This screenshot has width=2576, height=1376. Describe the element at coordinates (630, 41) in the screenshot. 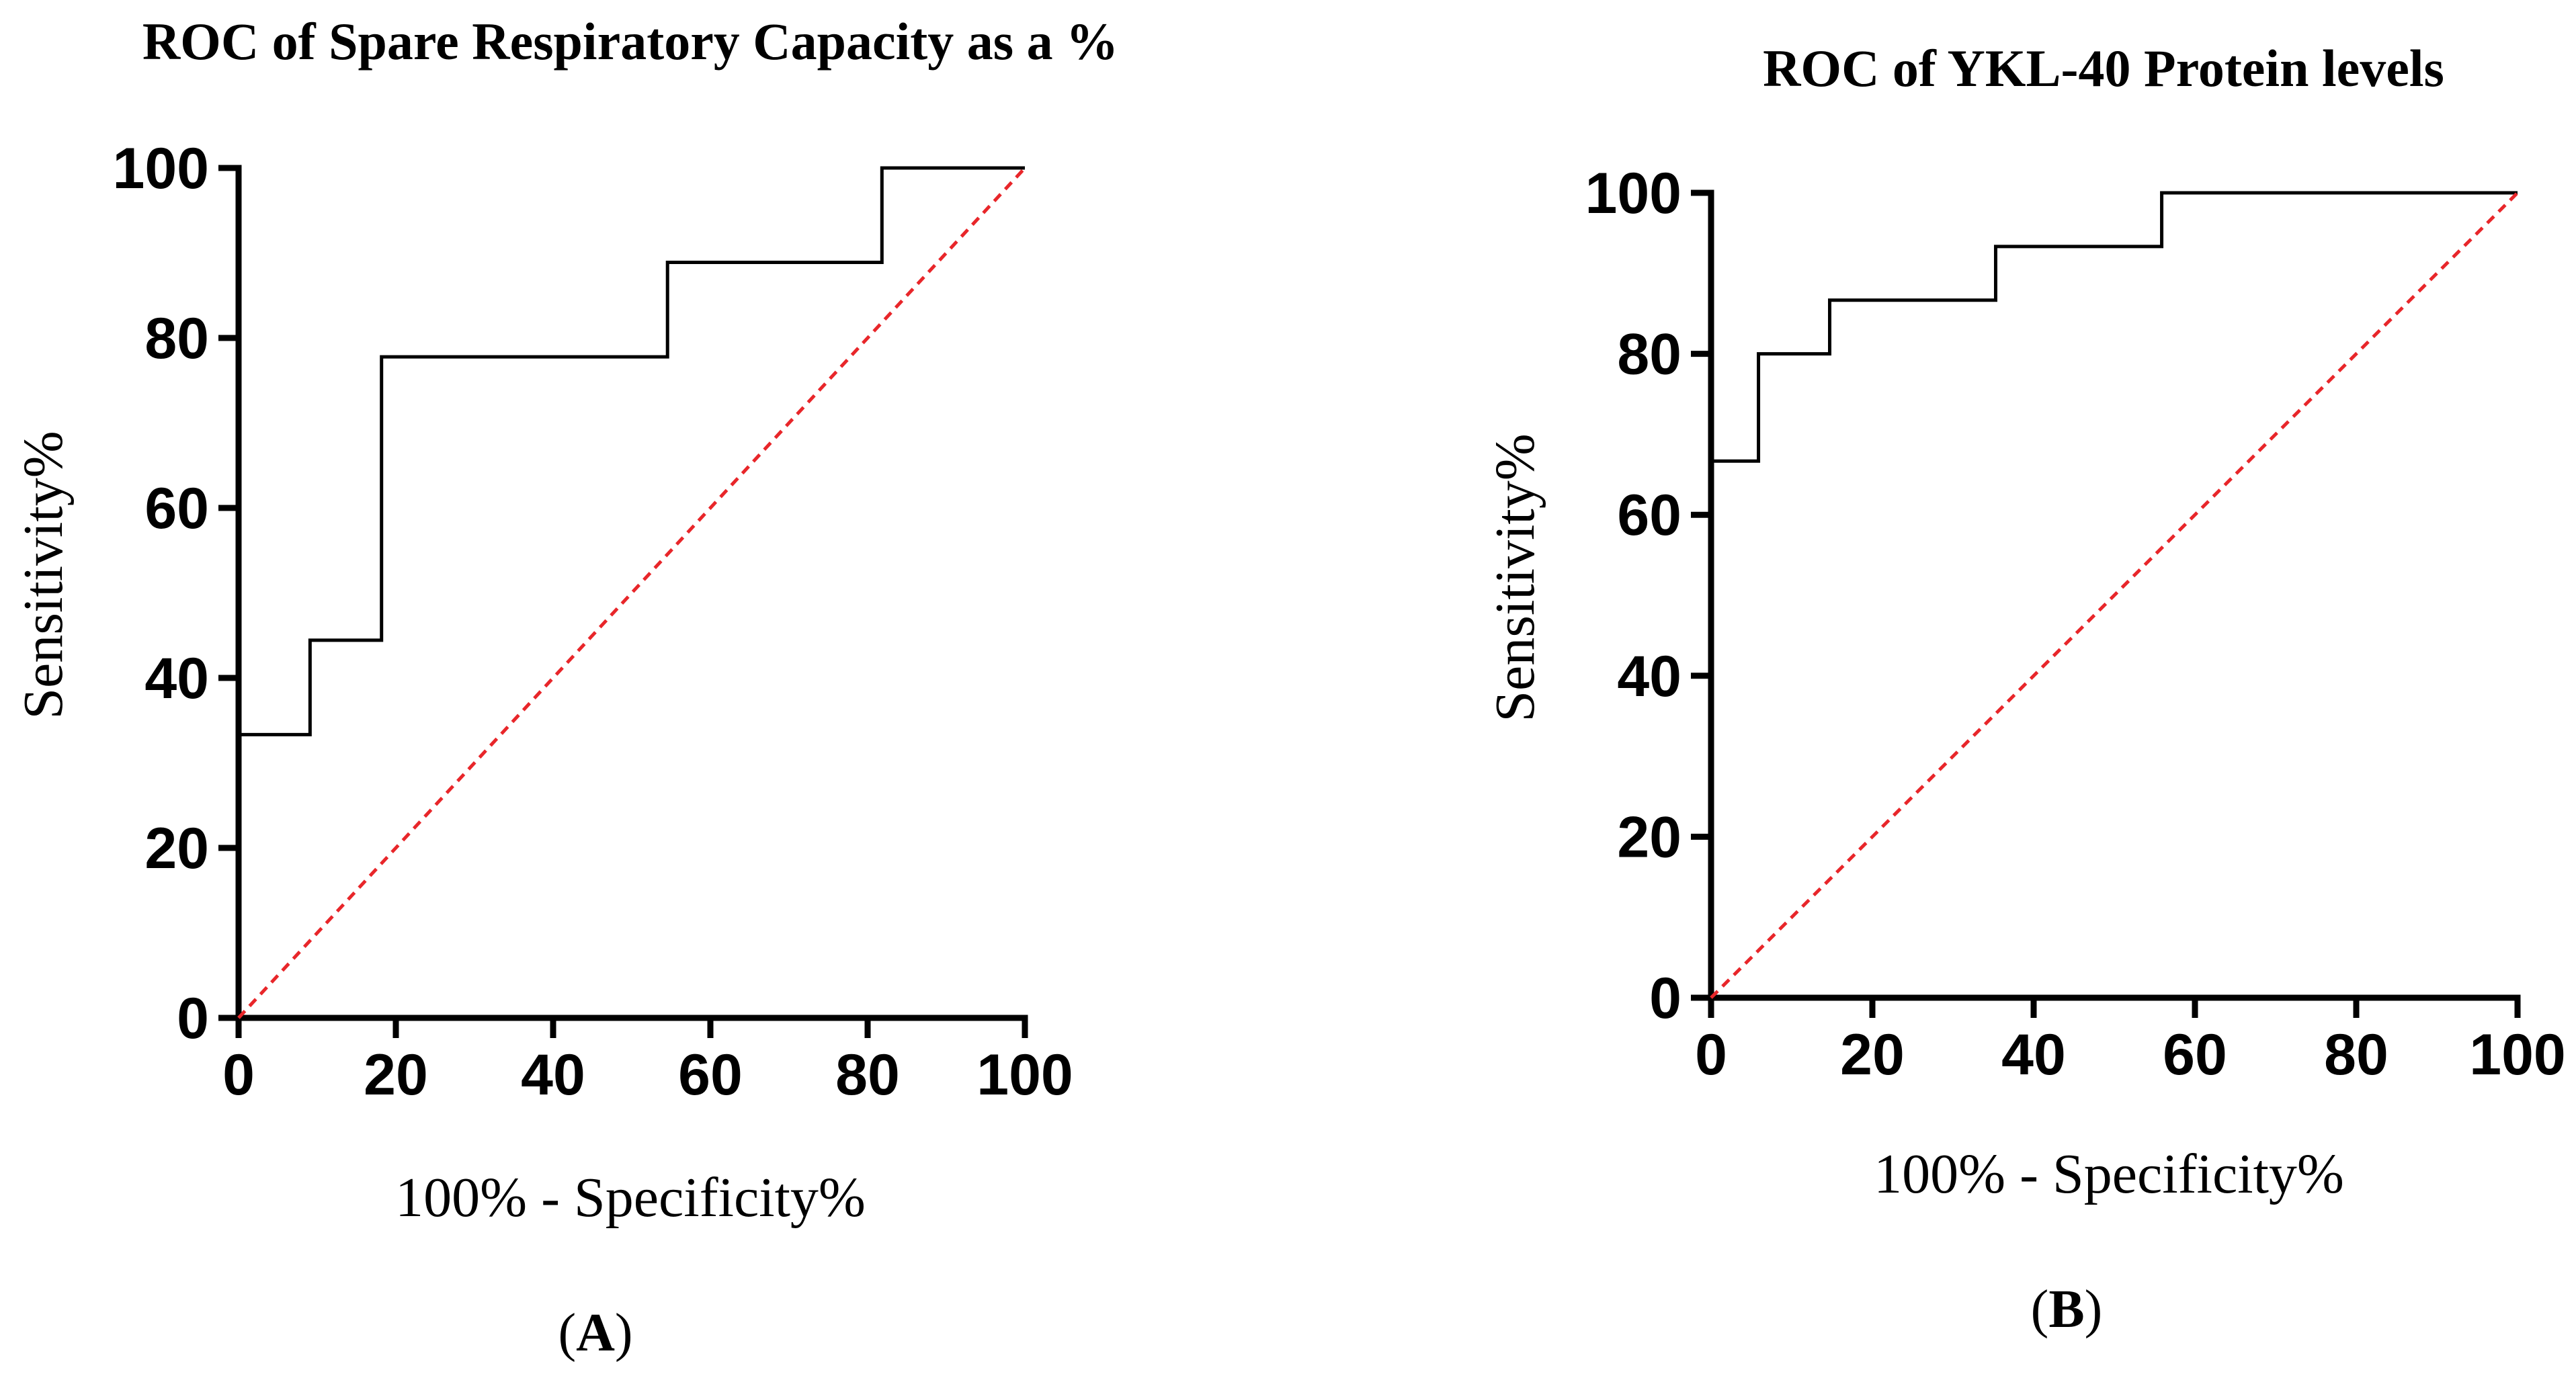

I see `chart-a-title: ROC of Spare Respiratory Capacity as a %` at that location.